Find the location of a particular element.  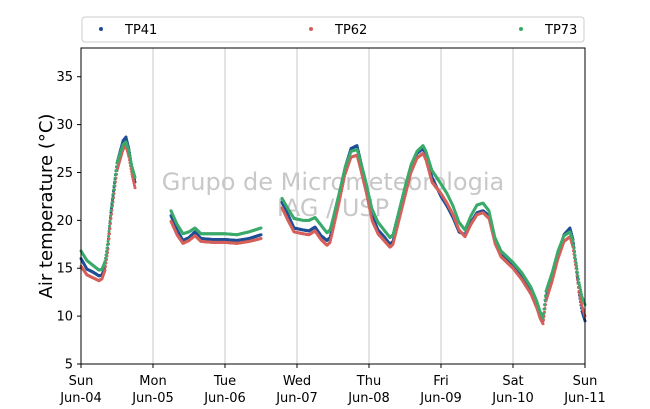

y-axis-title: Air temperature (°C) is located at coordinates (46, 206).